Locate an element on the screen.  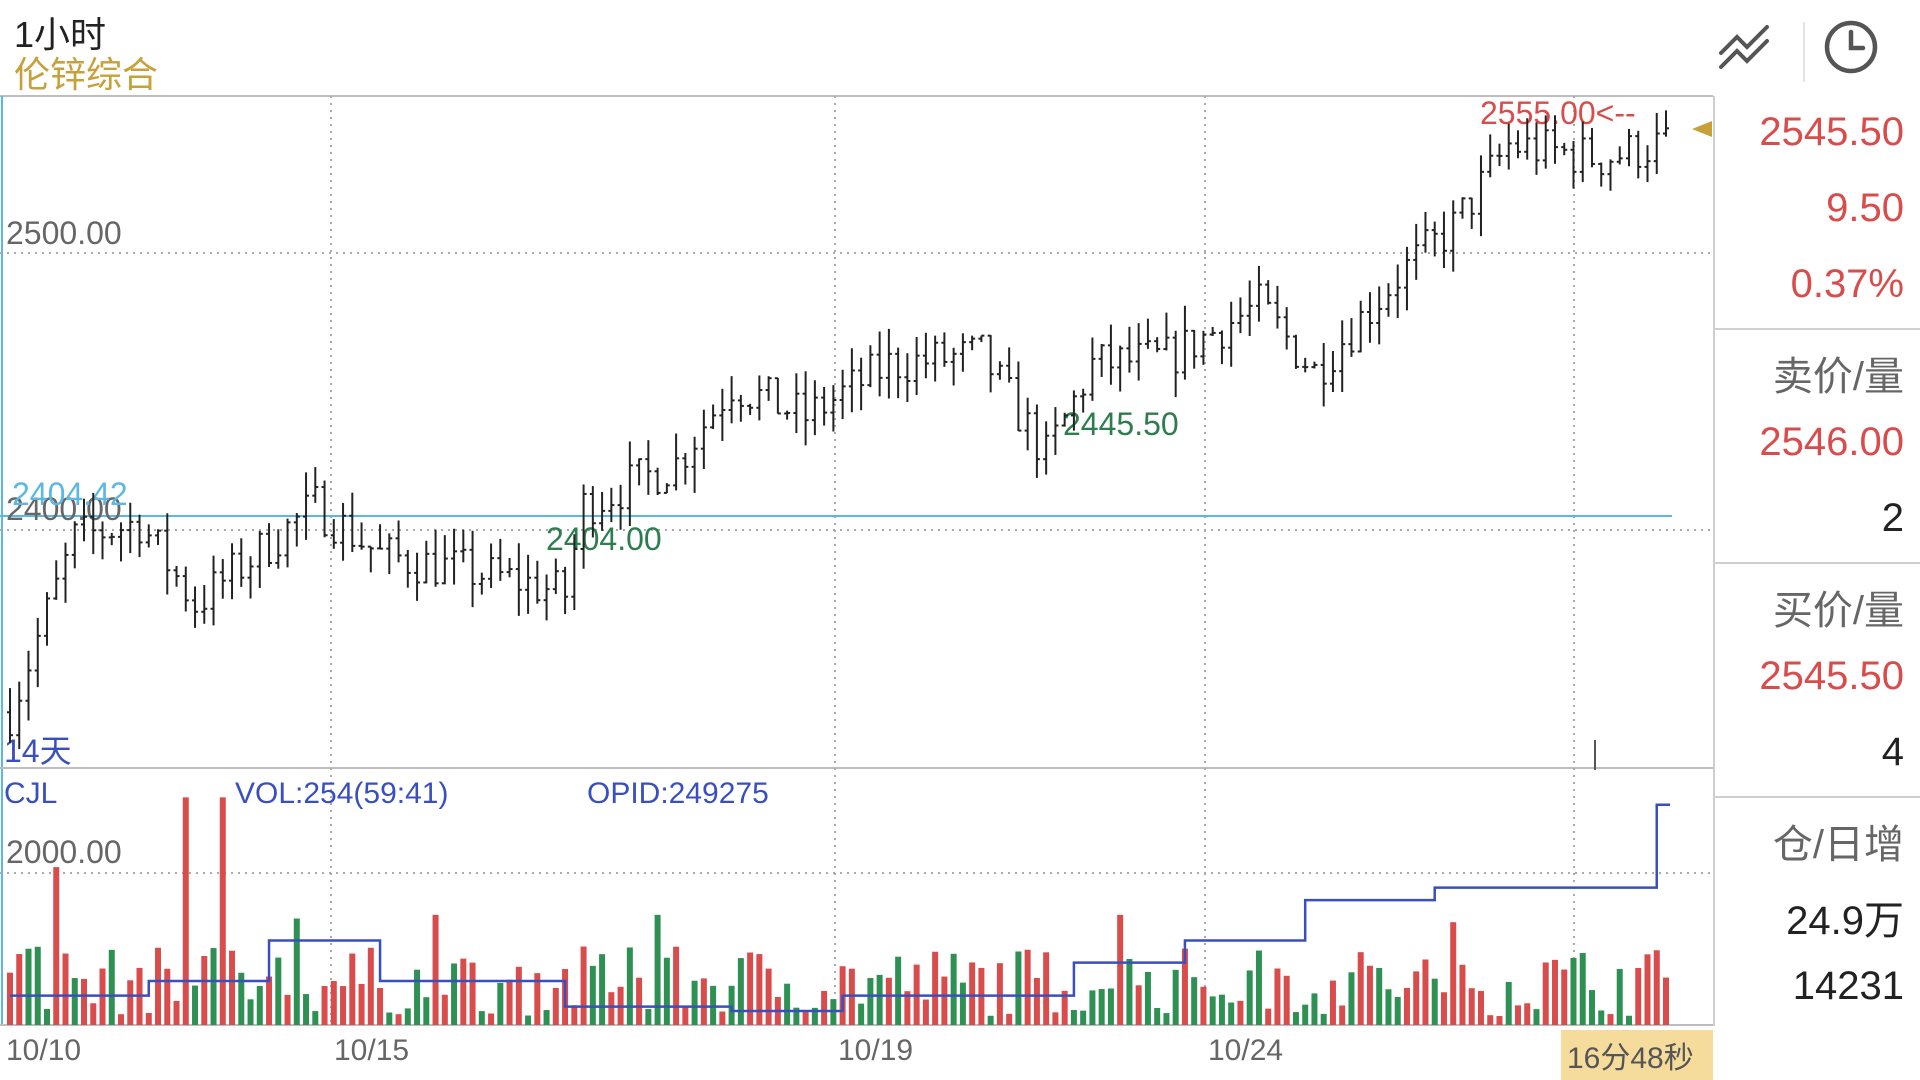
bid-label: 买价/量 is located at coordinates (1838, 611).